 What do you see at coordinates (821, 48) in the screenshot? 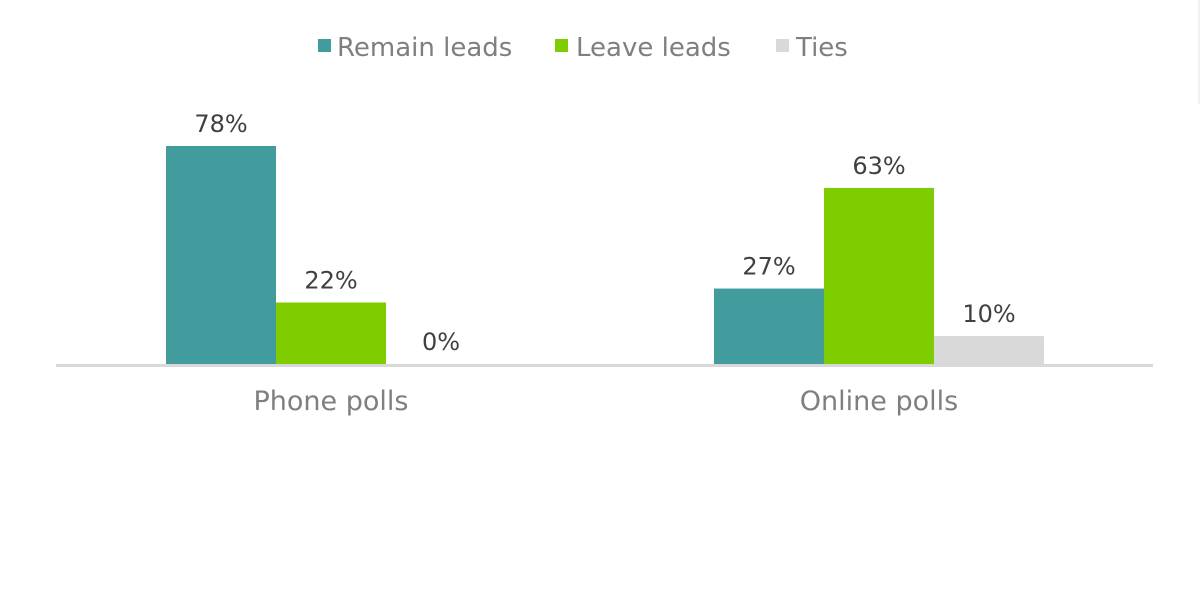
I see `legend-label: Ties` at bounding box center [821, 48].